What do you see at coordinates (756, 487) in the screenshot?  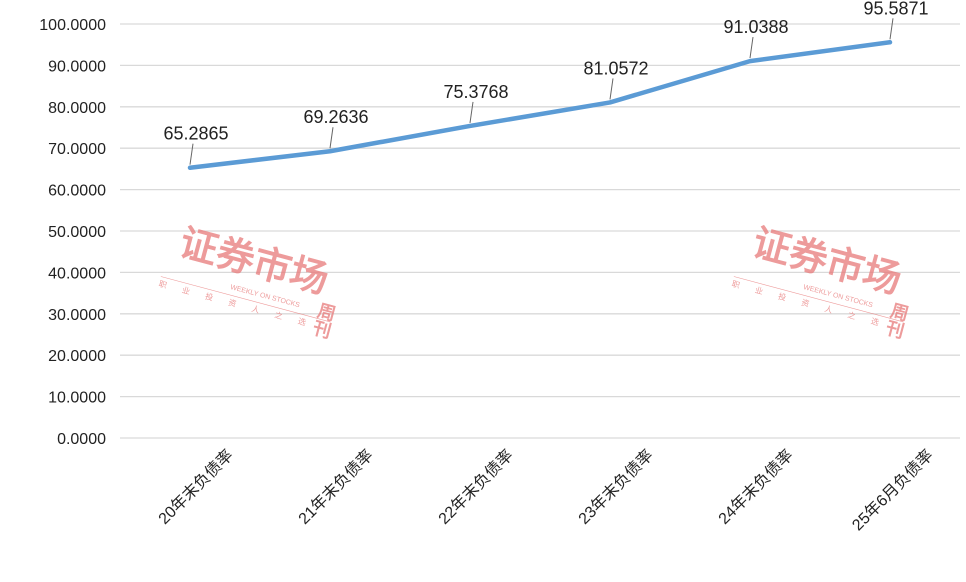 I see `x-tick-label: 24年末负债率` at bounding box center [756, 487].